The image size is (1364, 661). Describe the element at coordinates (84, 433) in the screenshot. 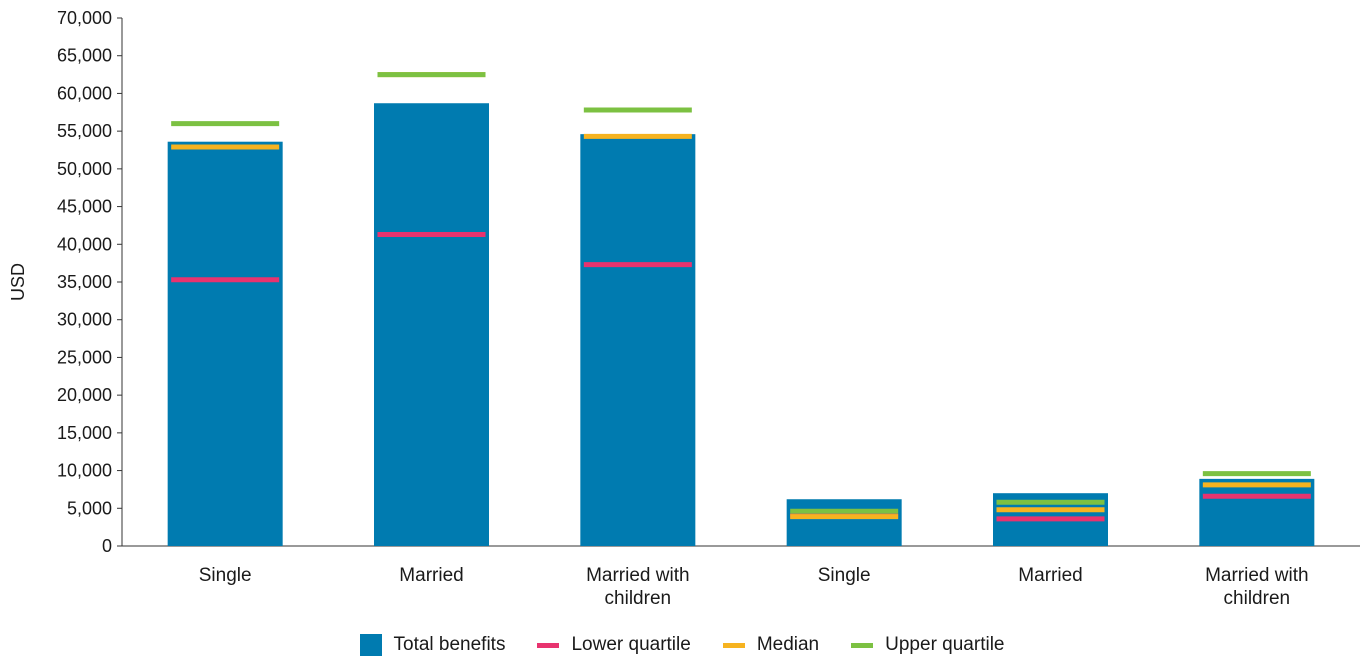

I see `y-tick-label: 15,000` at that location.